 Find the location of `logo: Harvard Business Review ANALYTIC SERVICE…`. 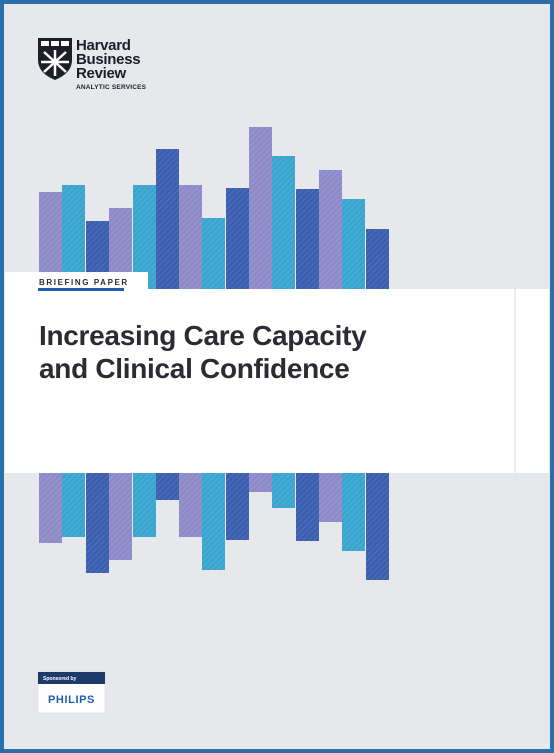

logo: Harvard Business Review ANALYTIC SERVICE… is located at coordinates (92, 64).